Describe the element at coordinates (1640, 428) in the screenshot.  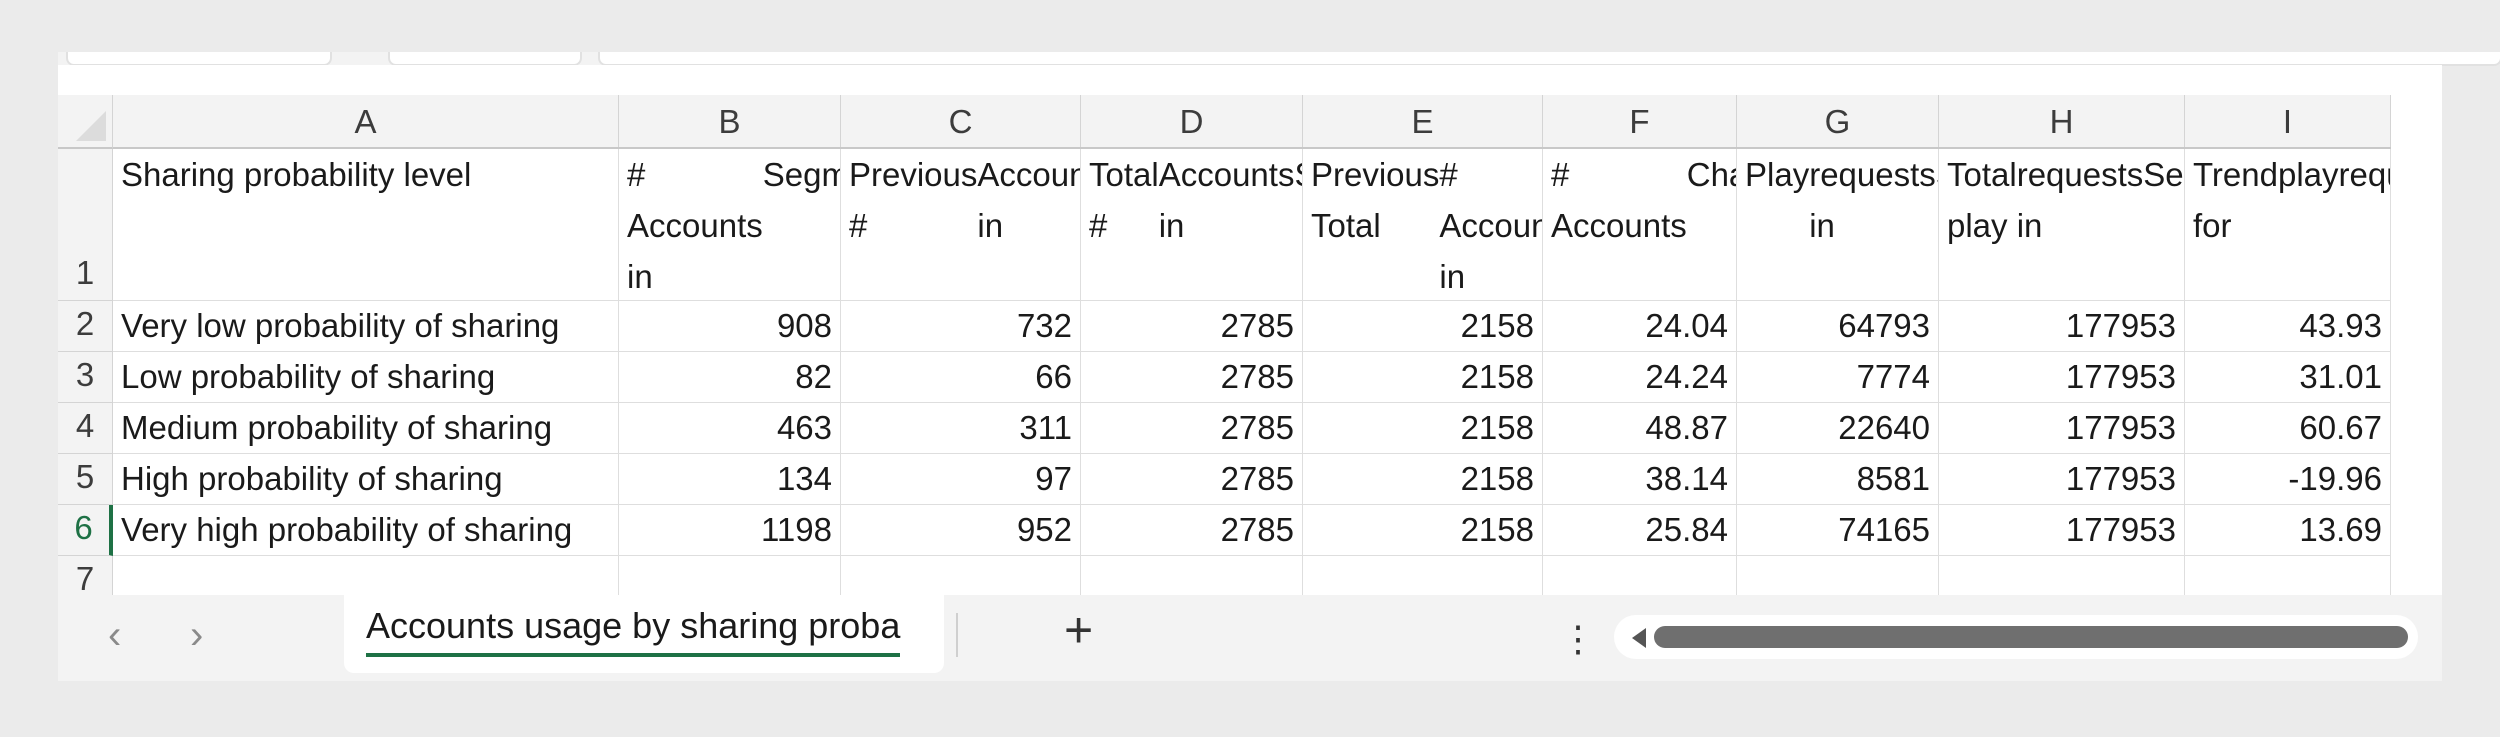
I see `cell-f4: 48.87` at that location.